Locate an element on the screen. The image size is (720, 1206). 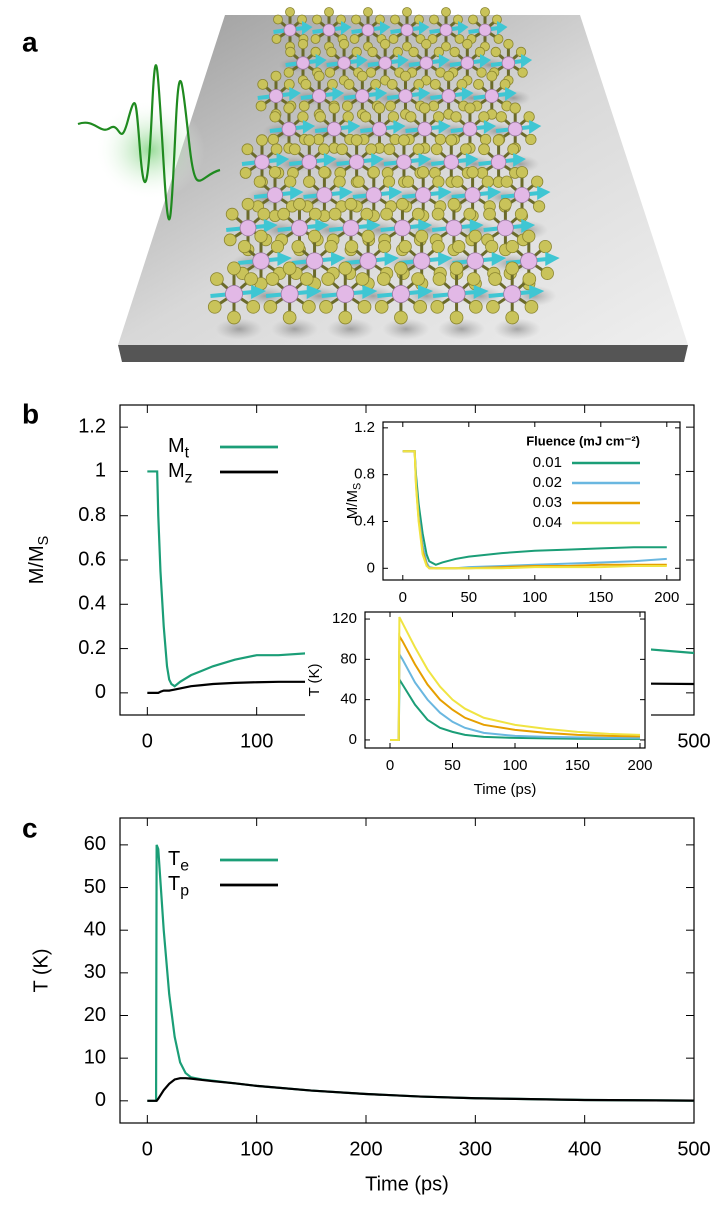
y-tick-label: 0.6 is located at coordinates (92, 559).